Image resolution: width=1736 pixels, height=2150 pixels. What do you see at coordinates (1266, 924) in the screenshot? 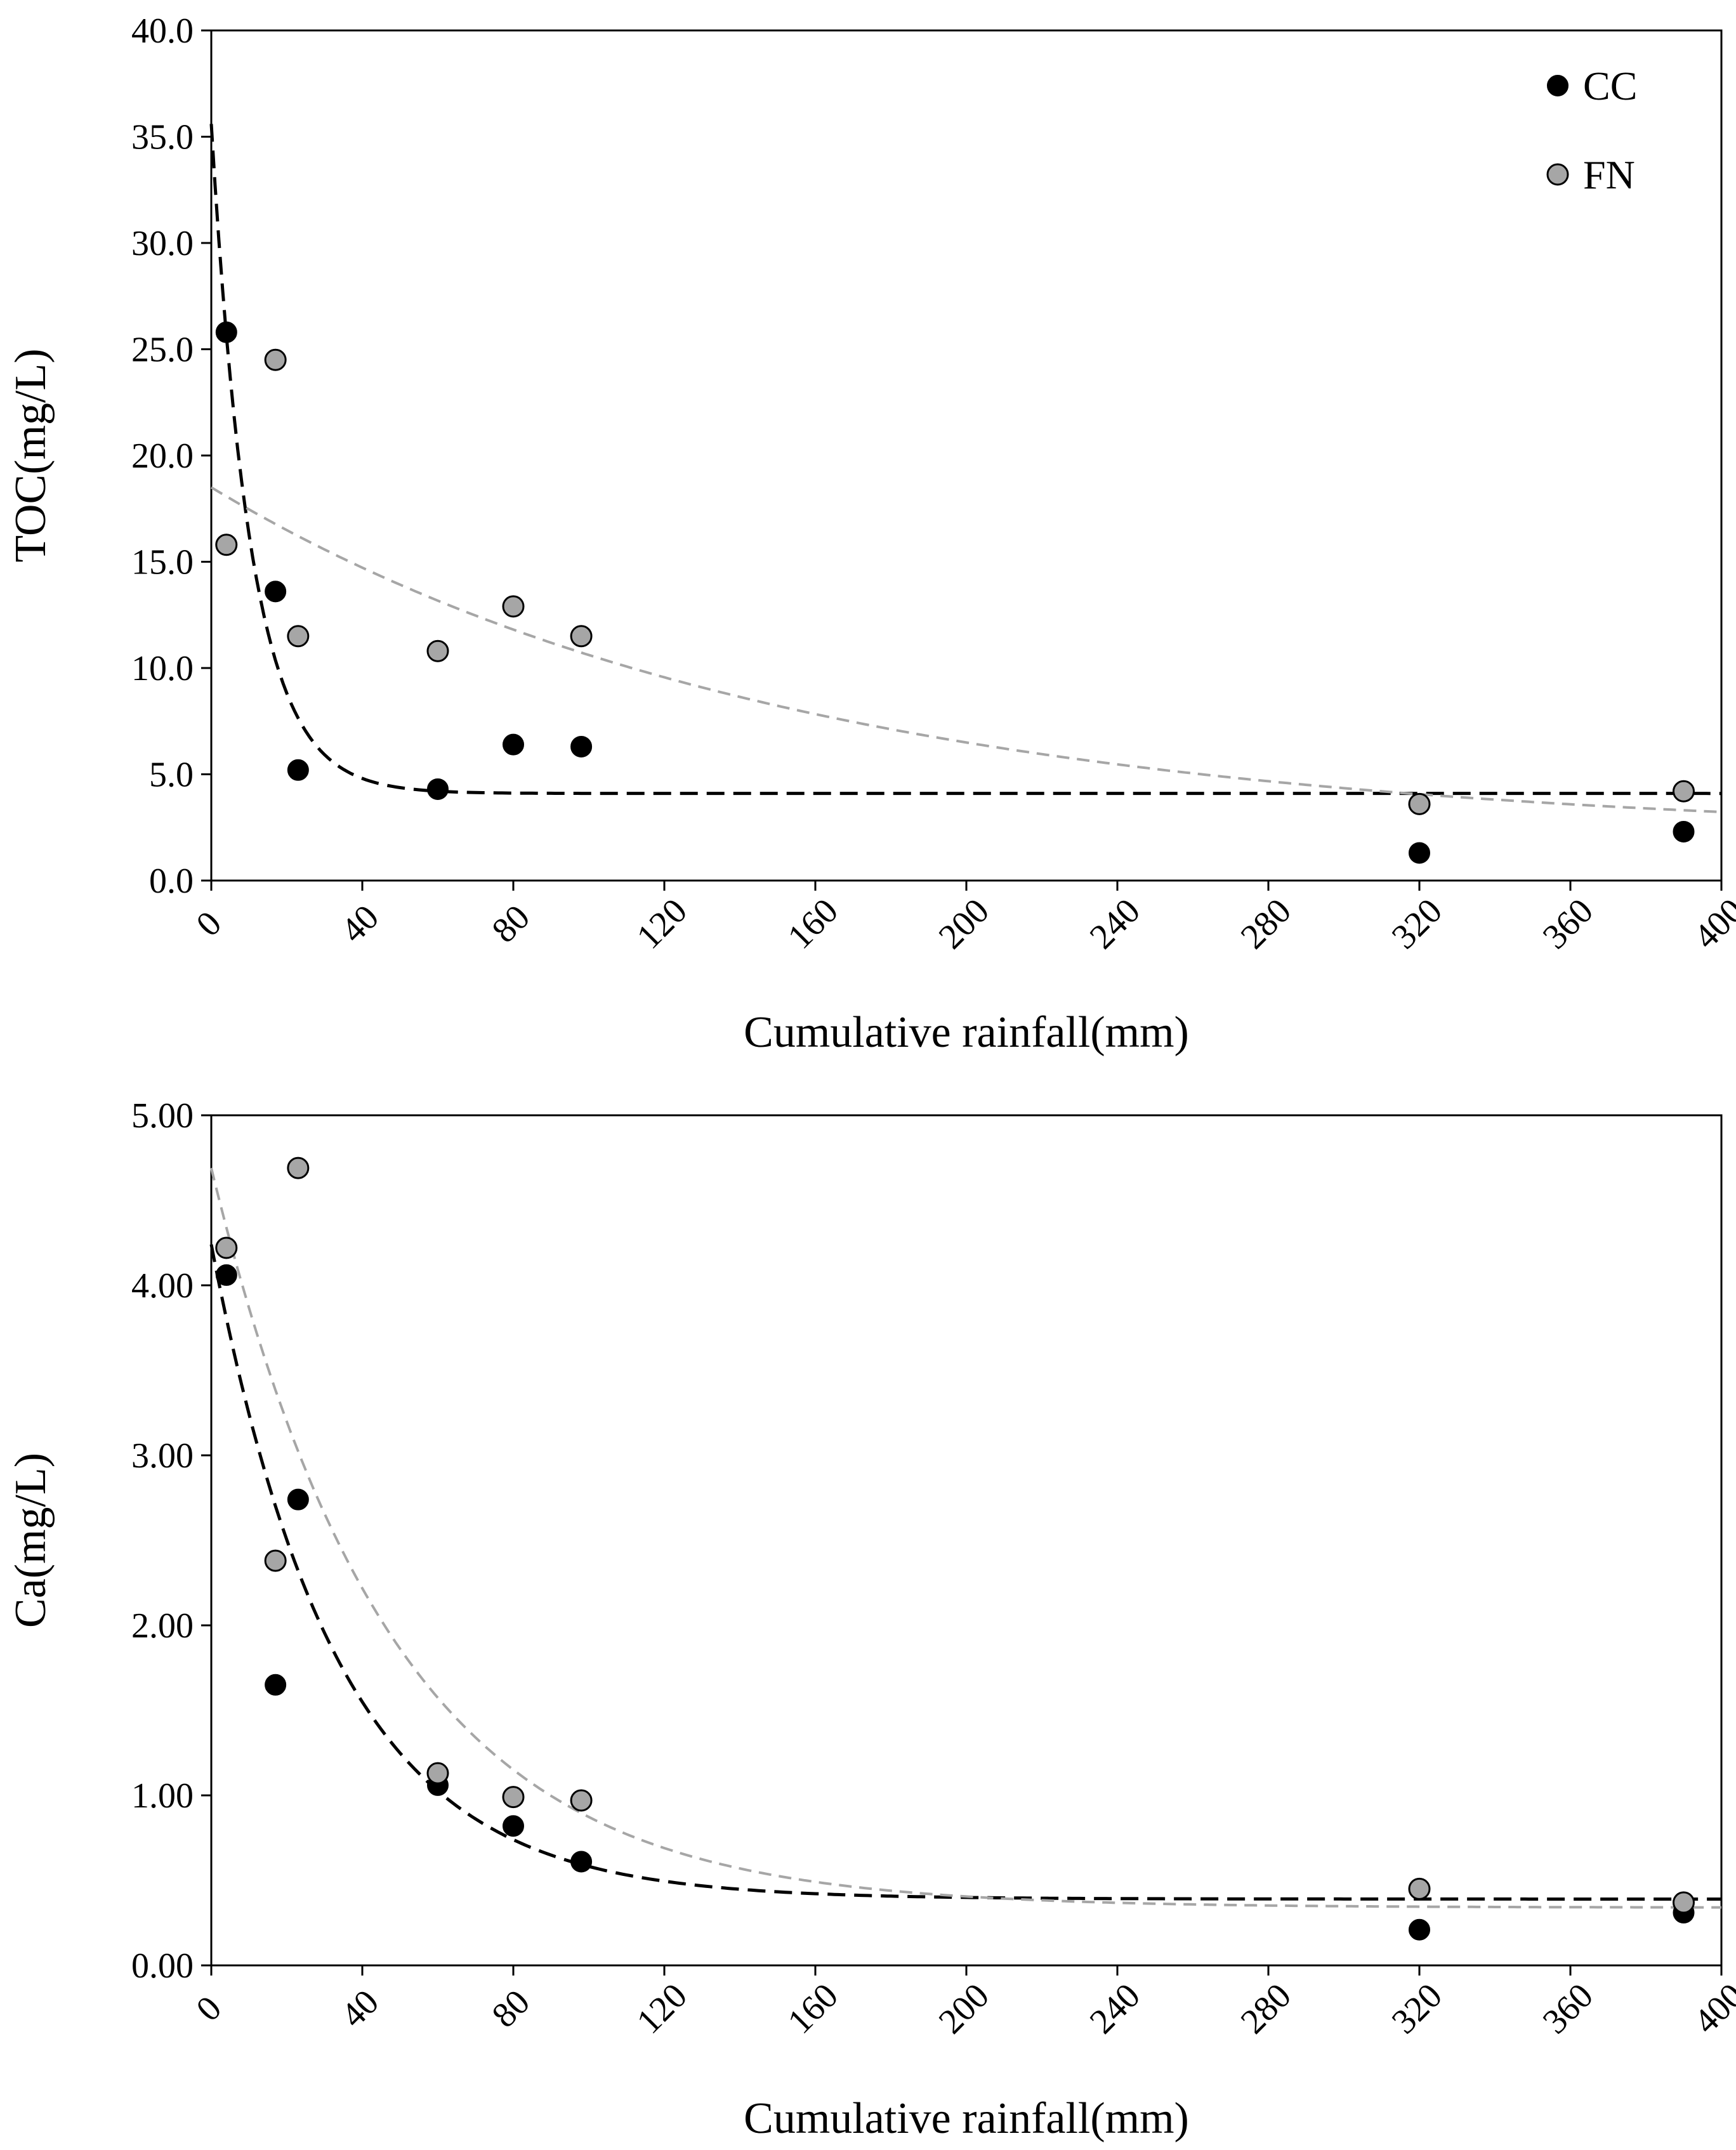
I see `toc-x-tick-label: 280` at bounding box center [1266, 924].